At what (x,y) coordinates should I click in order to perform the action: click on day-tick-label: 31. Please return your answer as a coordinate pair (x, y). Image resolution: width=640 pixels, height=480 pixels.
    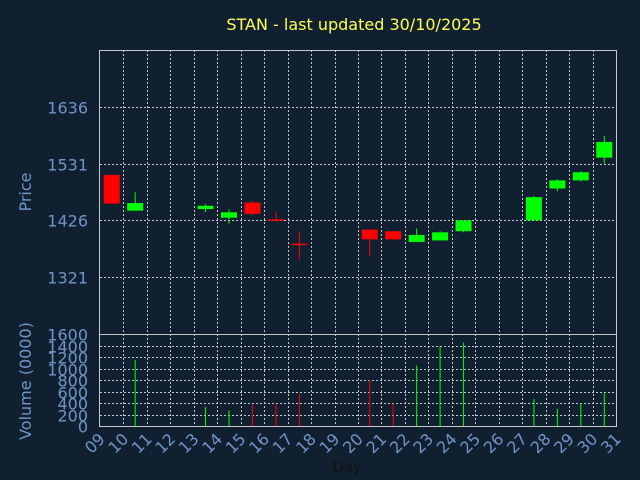
    Looking at the image, I should click on (611, 443).